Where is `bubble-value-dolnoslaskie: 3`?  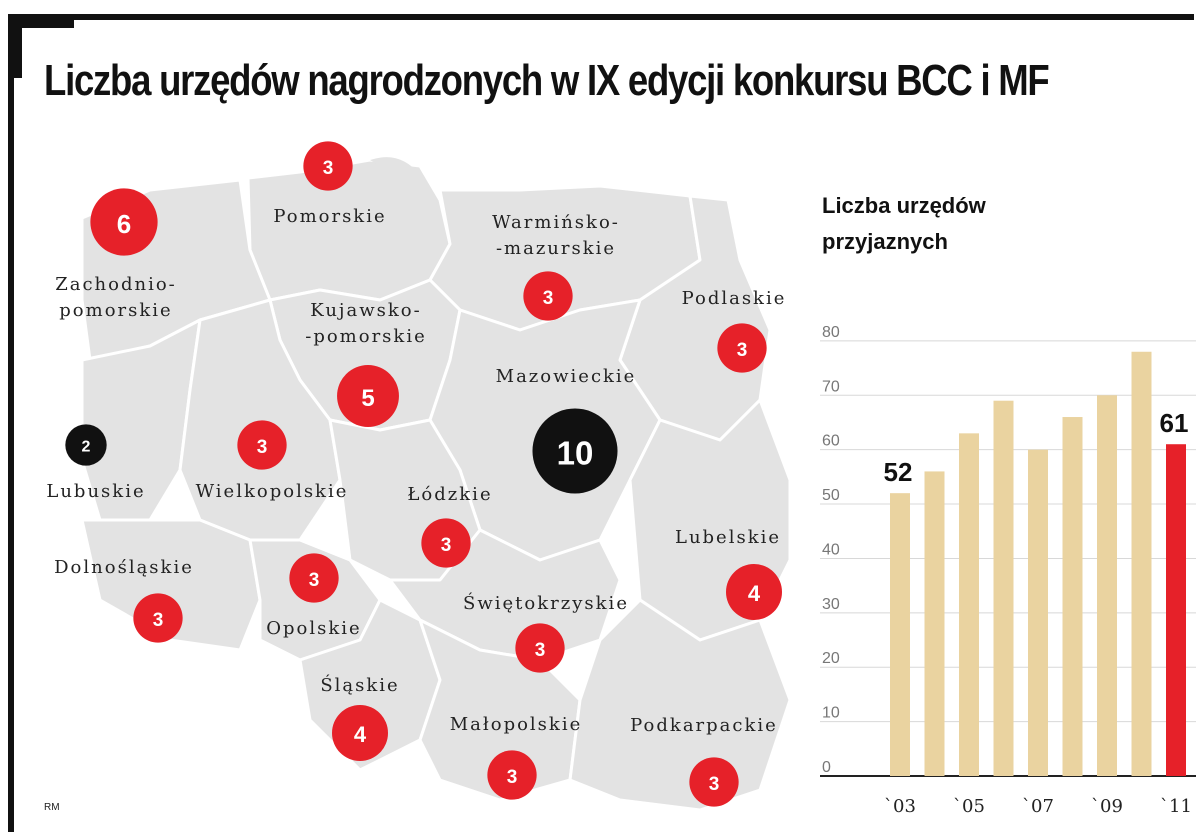 bubble-value-dolnoslaskie: 3 is located at coordinates (158, 620).